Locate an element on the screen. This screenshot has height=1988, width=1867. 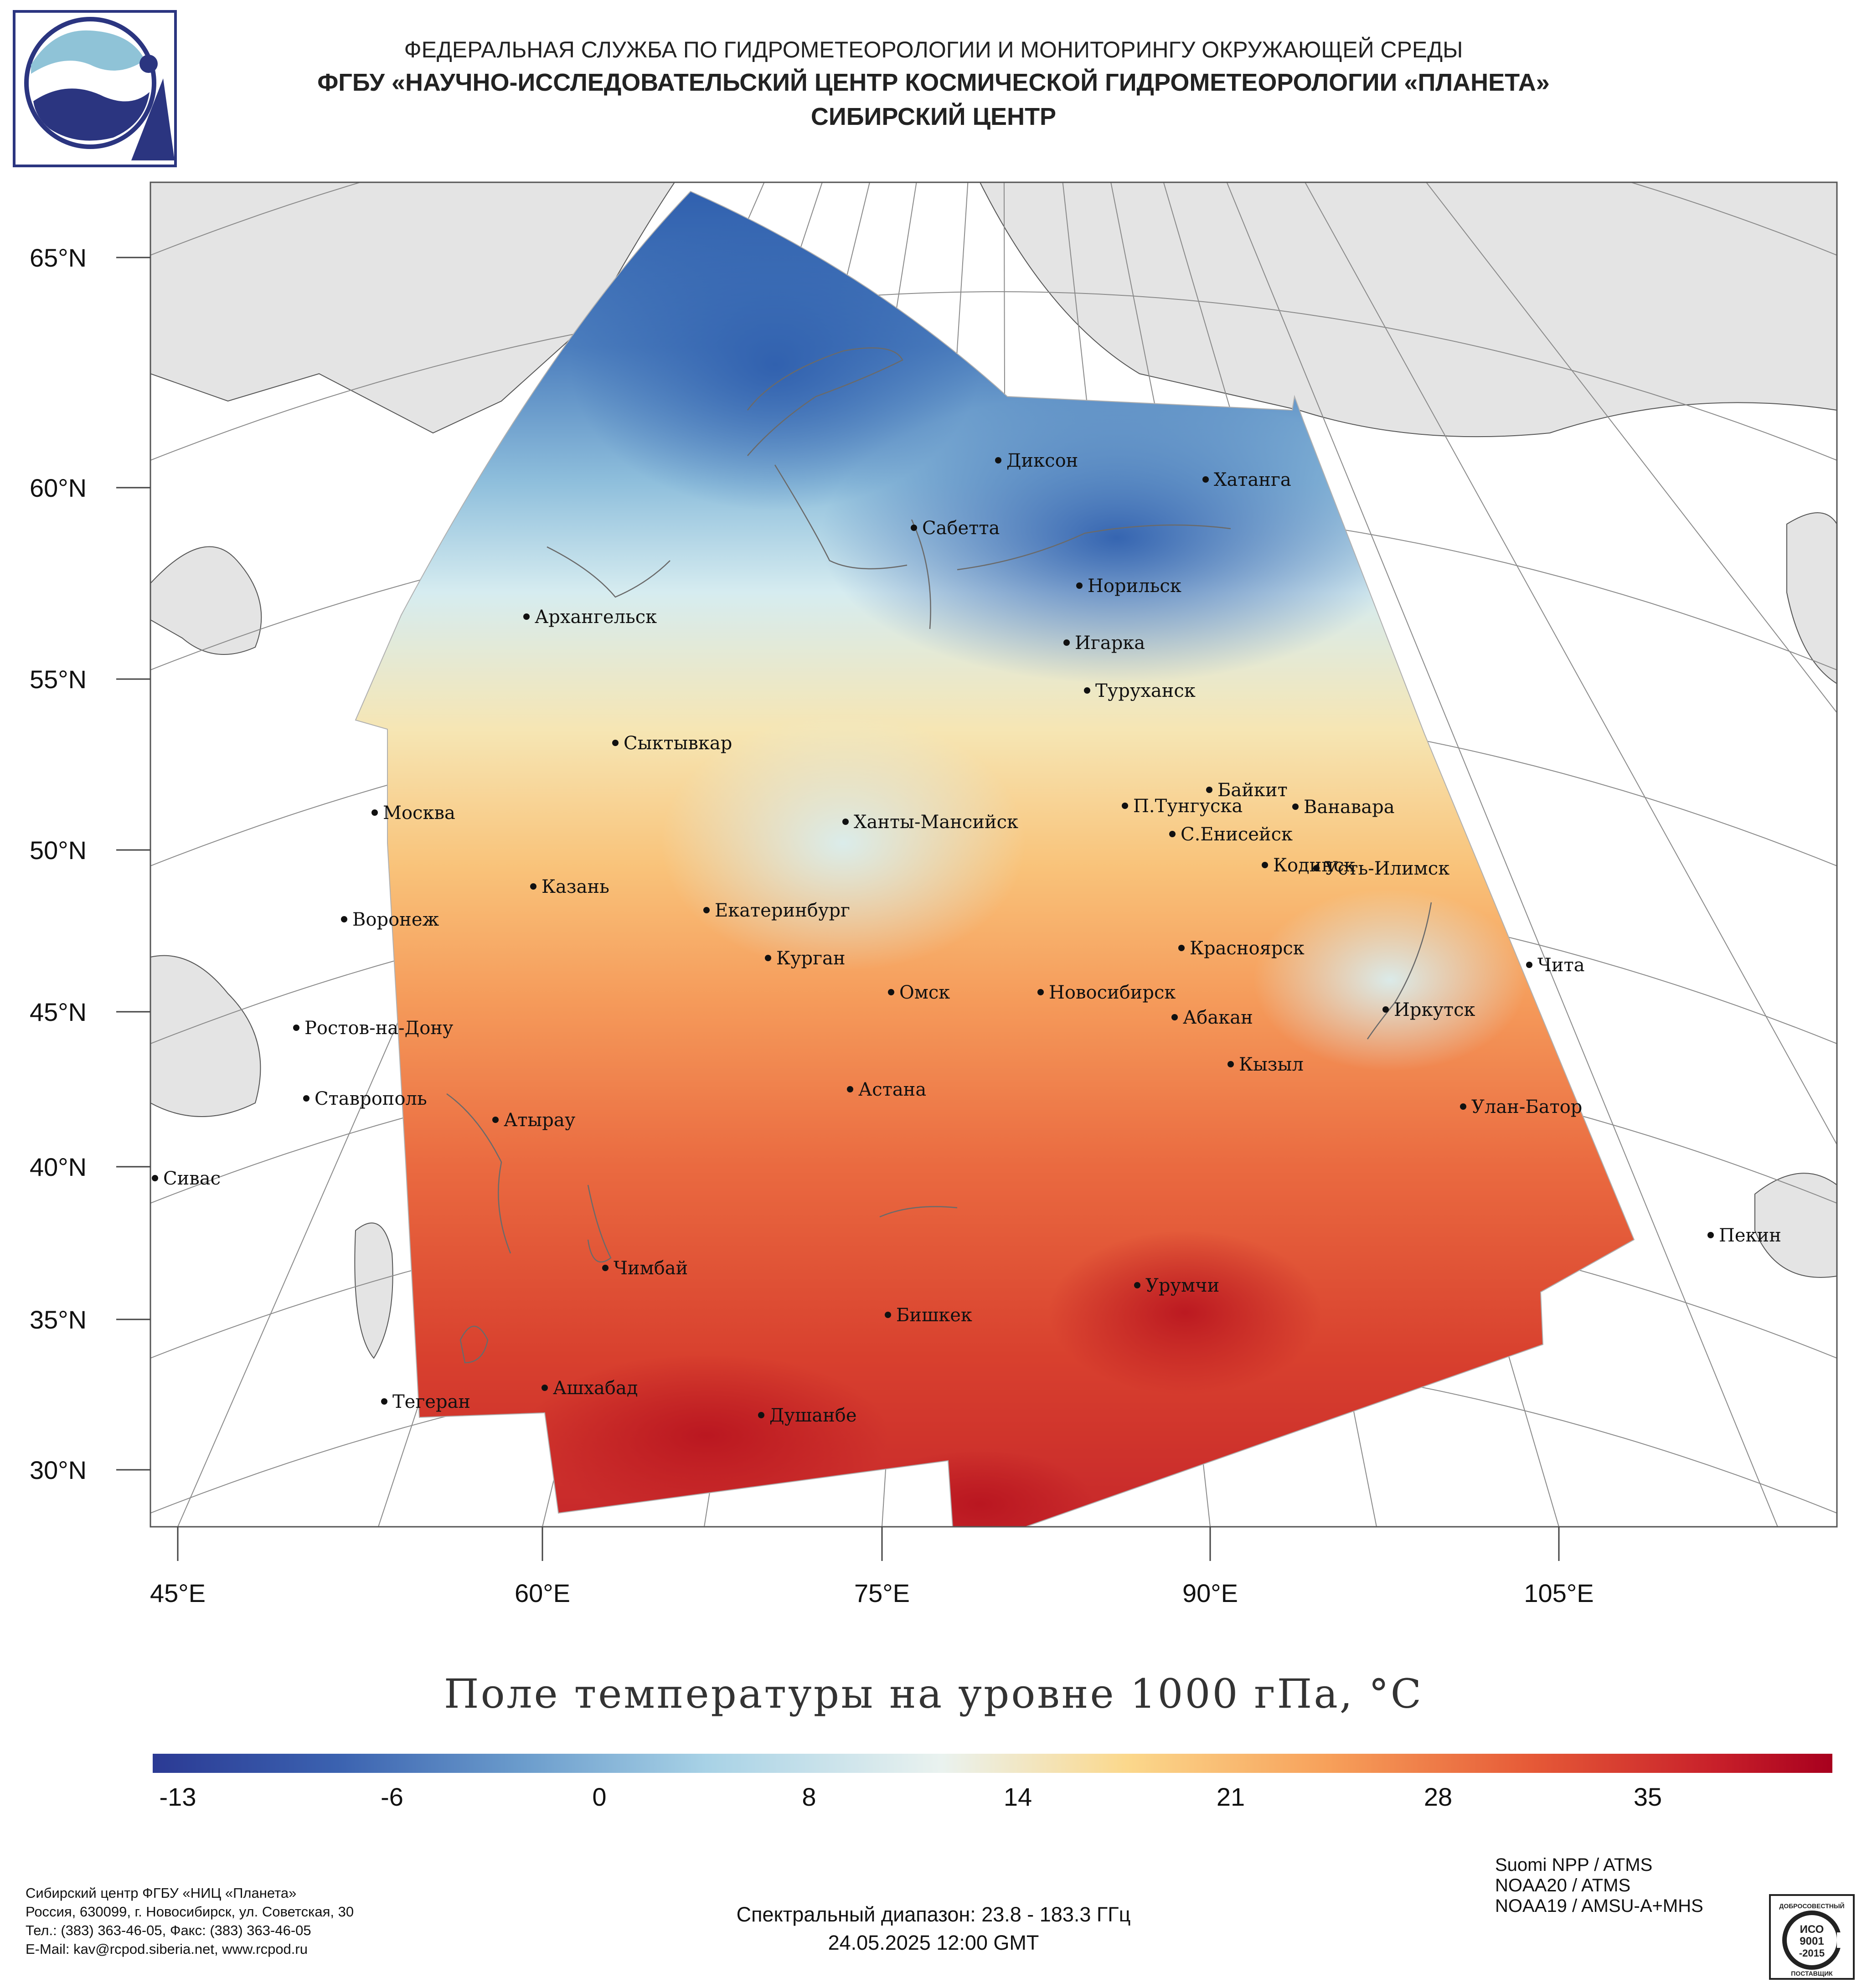
city-label: Новосибирск is located at coordinates (1112, 993).